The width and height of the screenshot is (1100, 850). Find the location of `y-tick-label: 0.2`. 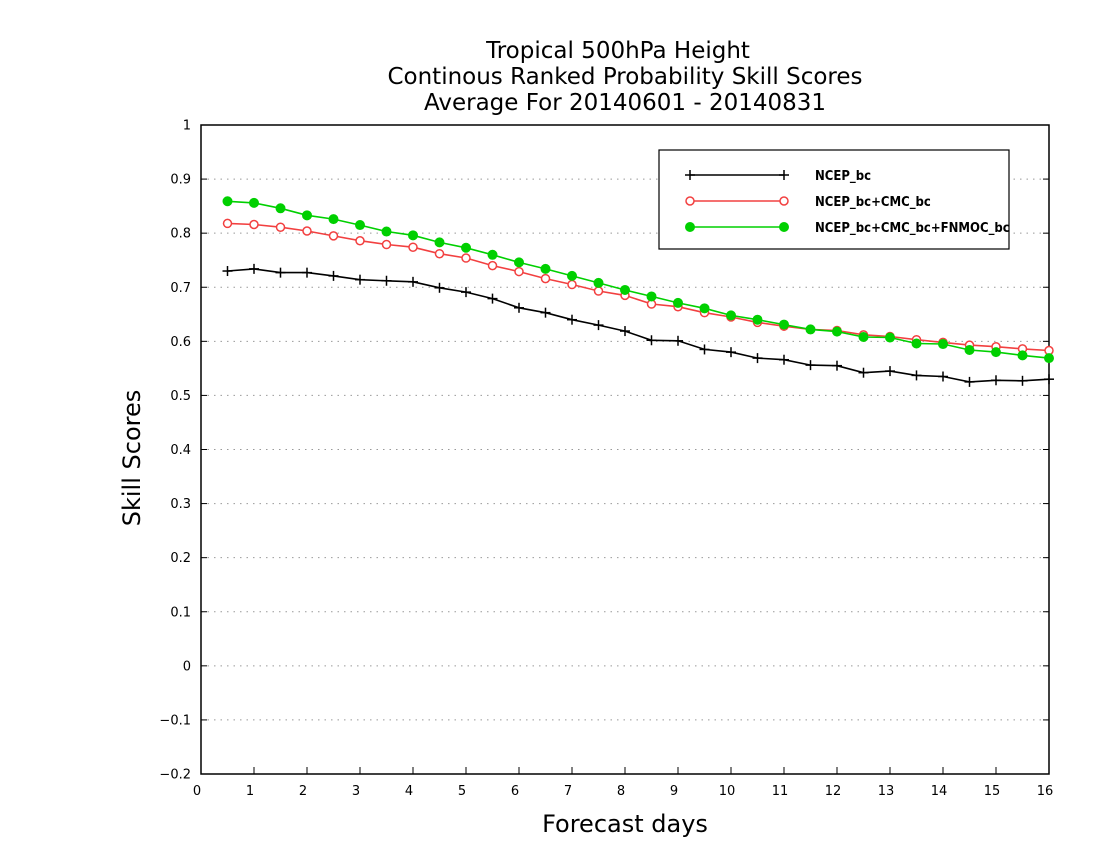

y-tick-label: 0.2 is located at coordinates (180, 558).